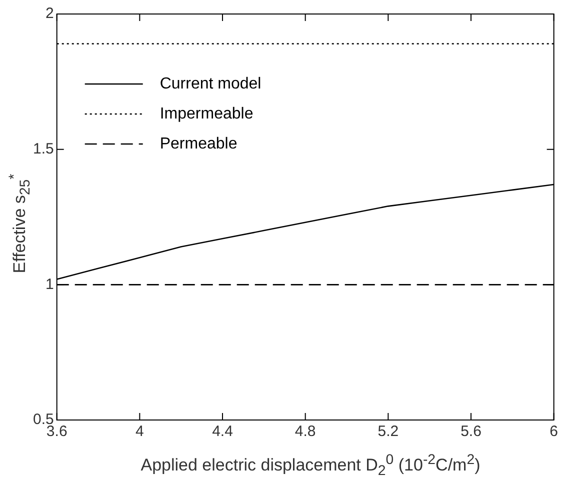 This screenshot has height=486, width=561. Describe the element at coordinates (207, 113) in the screenshot. I see `legend-label: Impermeable` at that location.